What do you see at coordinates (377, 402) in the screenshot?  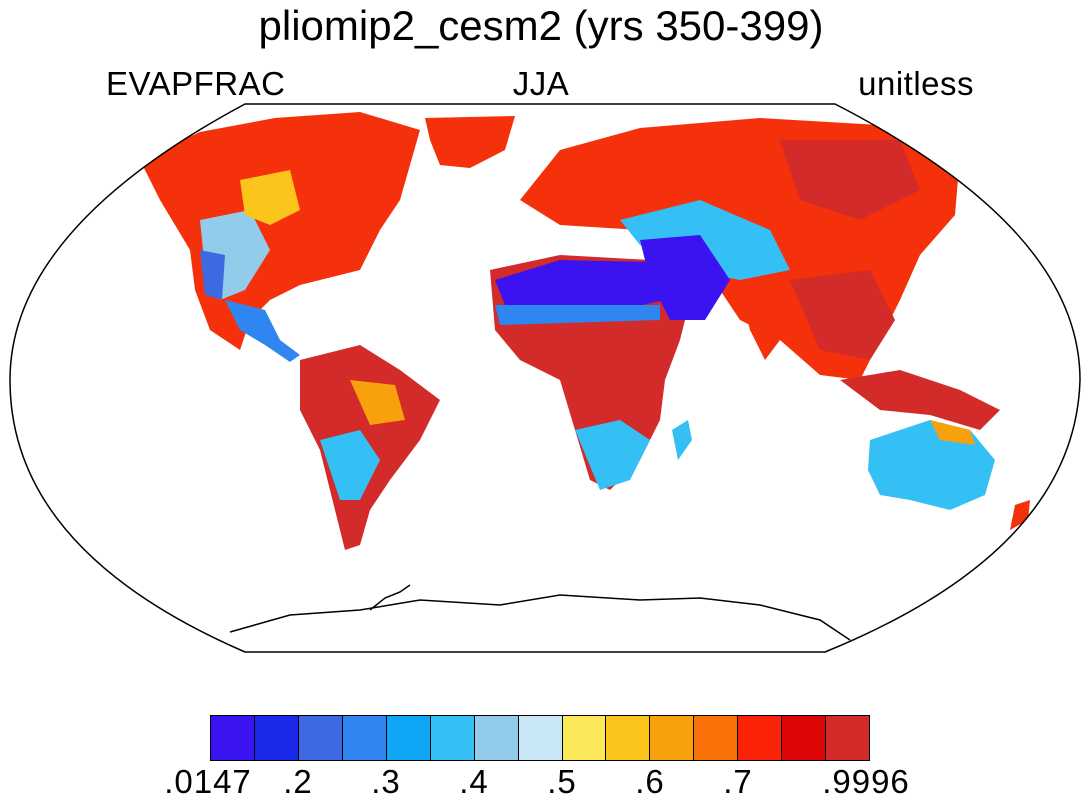 I see `south-america-orange` at bounding box center [377, 402].